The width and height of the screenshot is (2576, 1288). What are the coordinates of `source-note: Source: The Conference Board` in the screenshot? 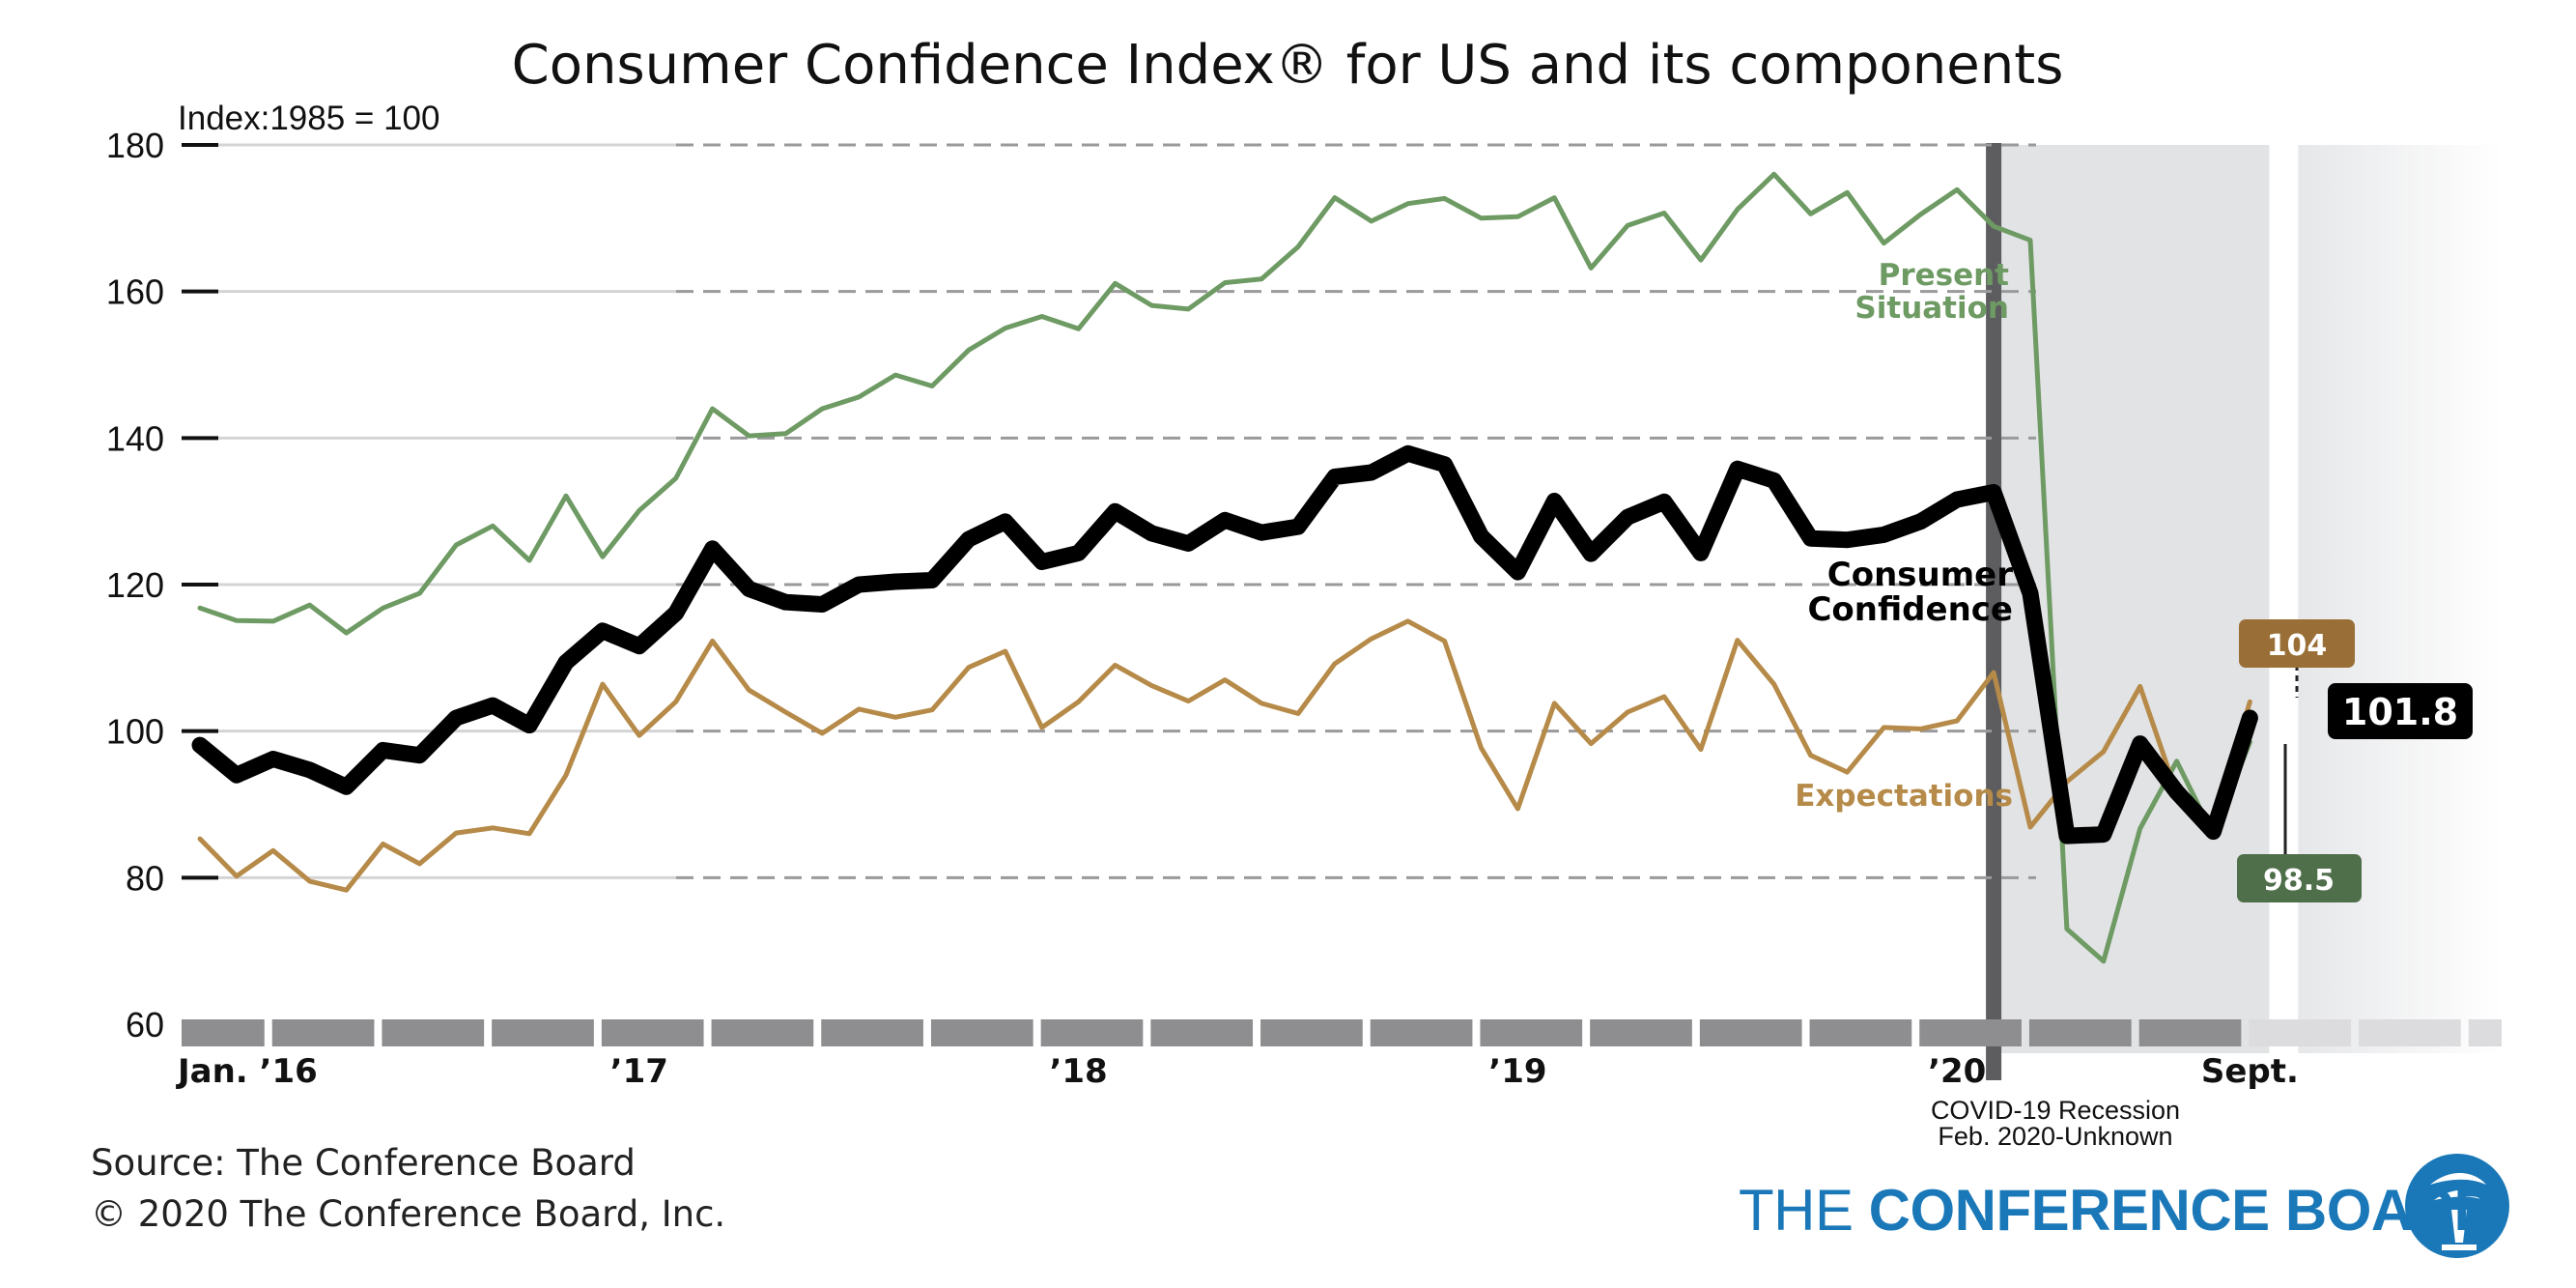 It's located at (363, 1163).